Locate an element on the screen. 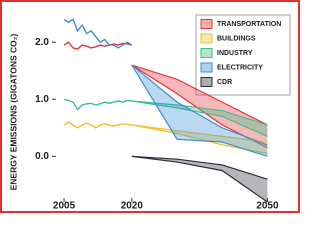 The image size is (320, 240). y-tick-label: 1.0 is located at coordinates (42, 99).